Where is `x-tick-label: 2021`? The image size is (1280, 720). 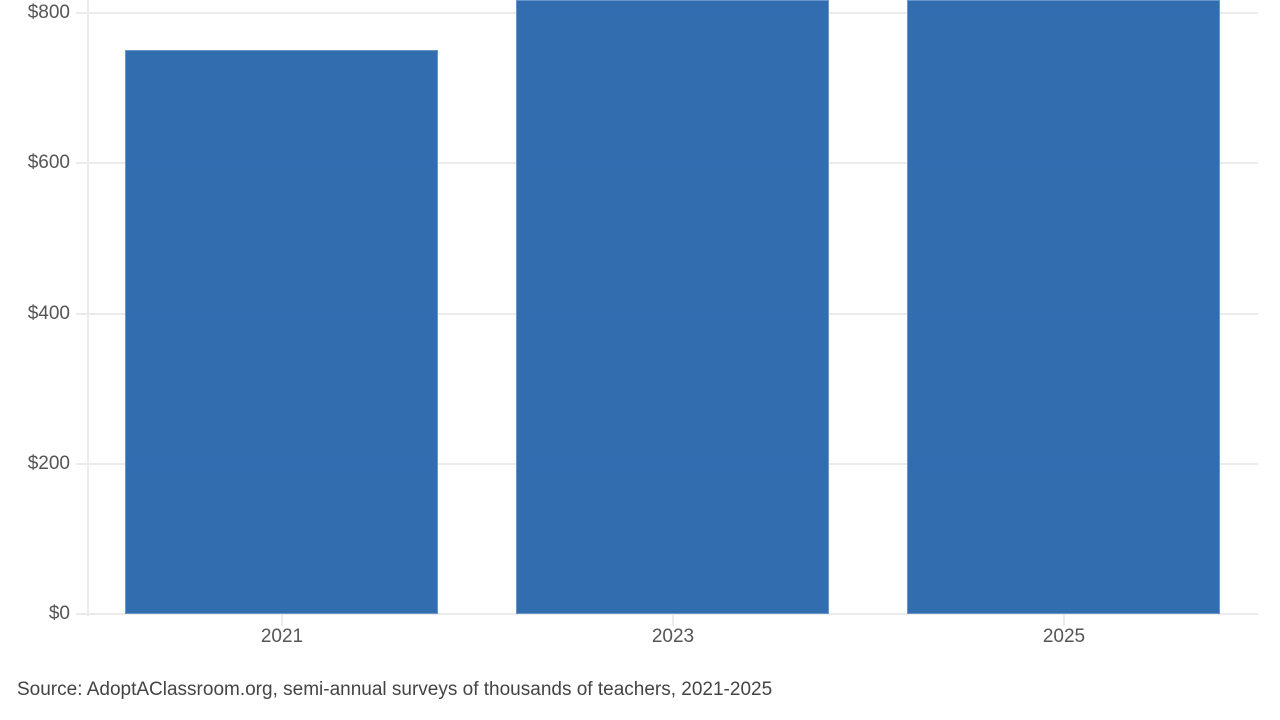
x-tick-label: 2021 is located at coordinates (282, 636).